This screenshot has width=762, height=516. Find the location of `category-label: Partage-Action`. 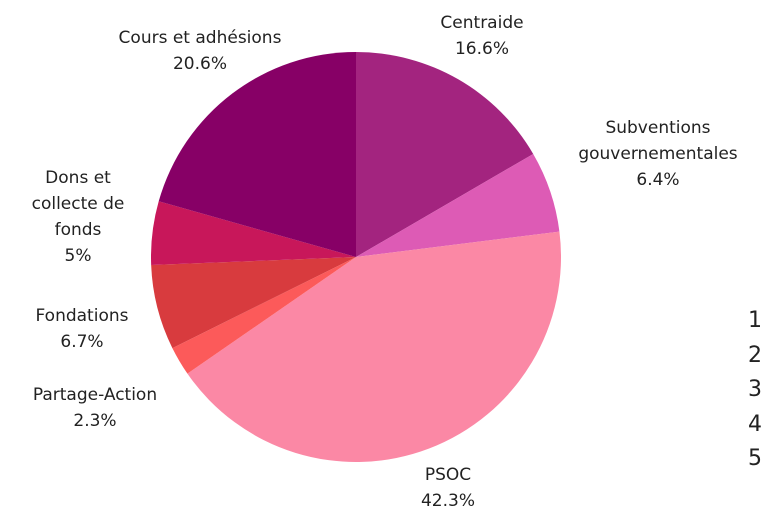

category-label: Partage-Action is located at coordinates (95, 395).